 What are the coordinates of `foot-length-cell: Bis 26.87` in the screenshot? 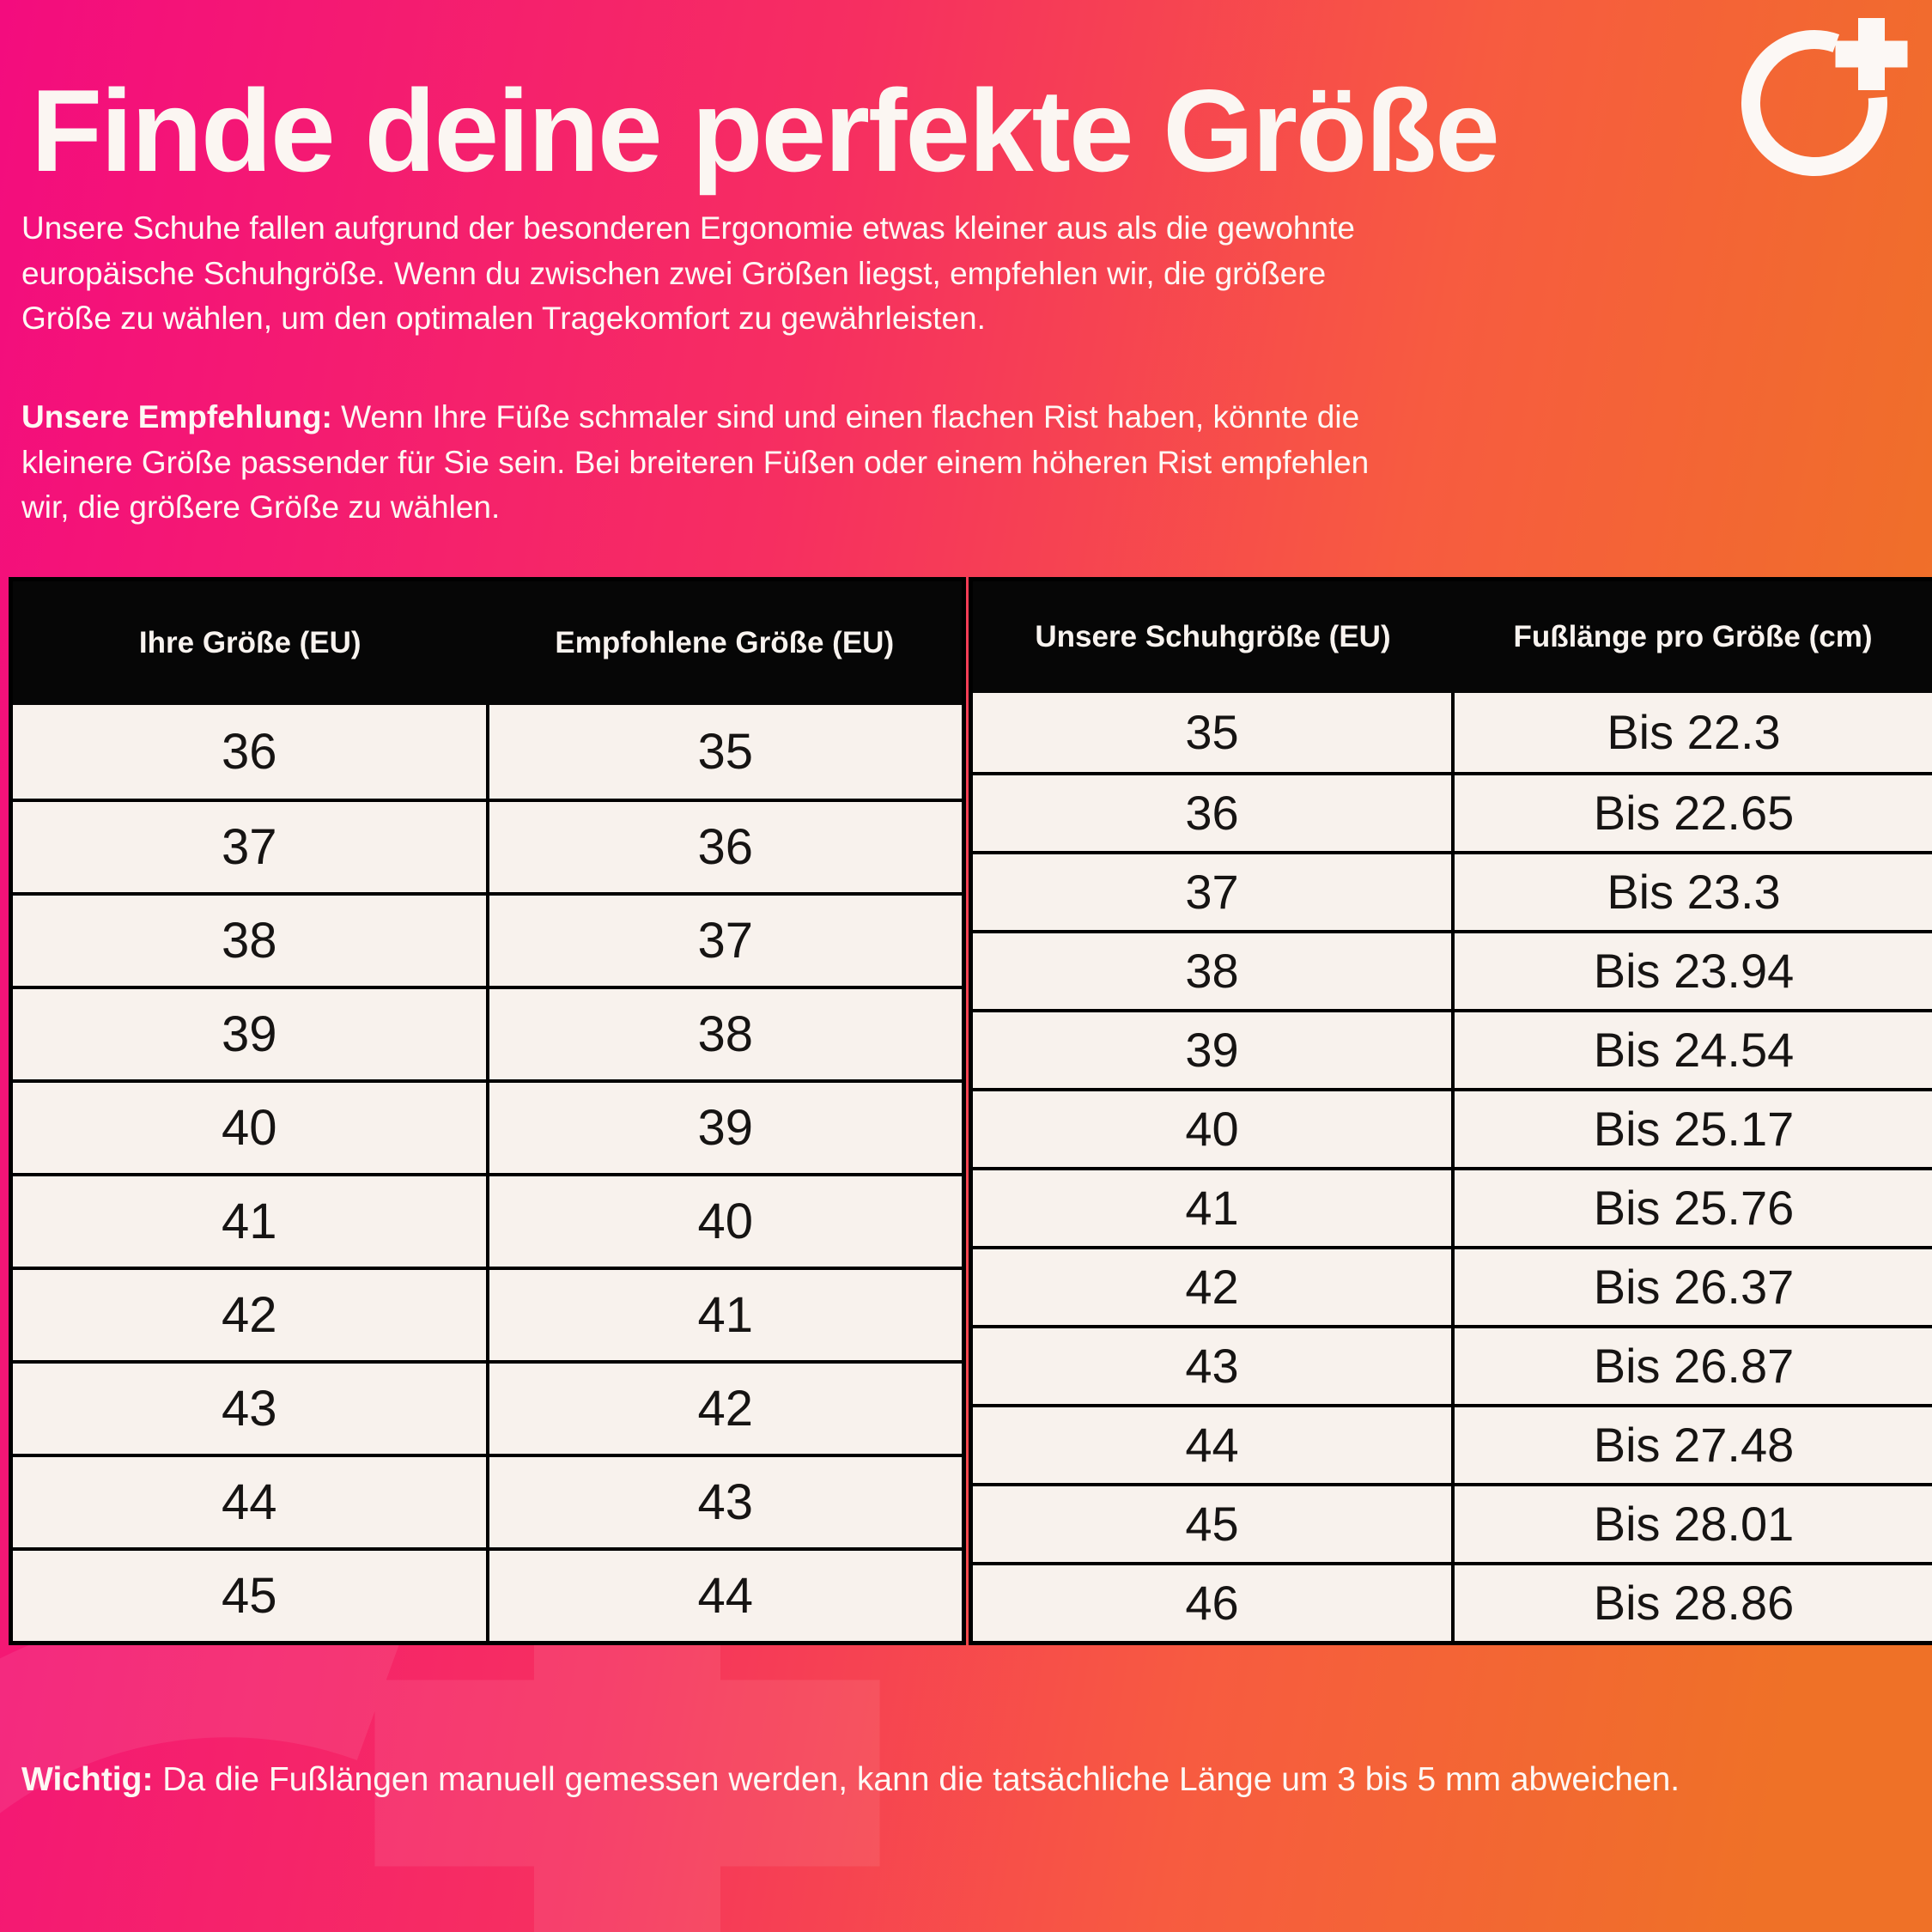 It's located at (1692, 1366).